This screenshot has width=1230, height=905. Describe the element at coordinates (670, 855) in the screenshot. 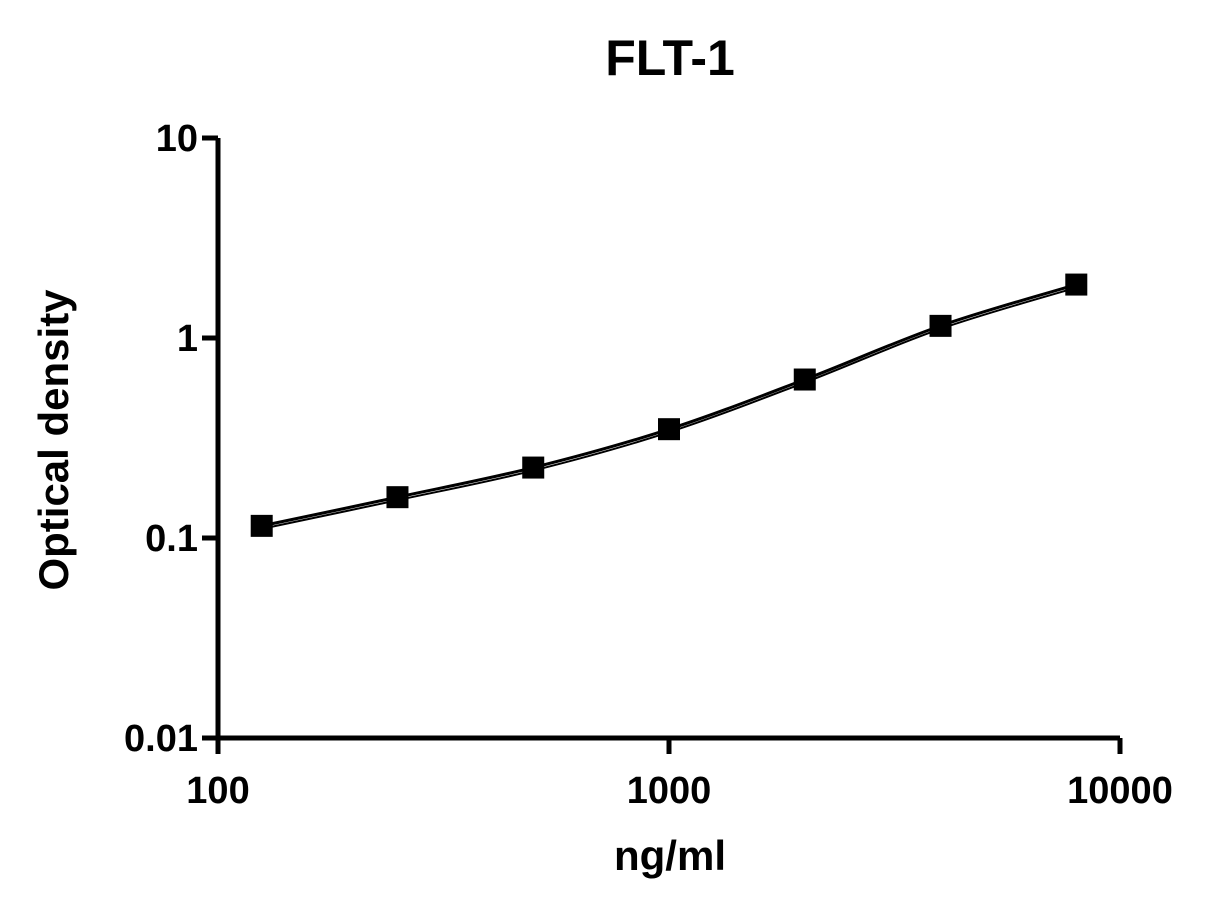

I see `x-axis-label: ng/ml` at that location.